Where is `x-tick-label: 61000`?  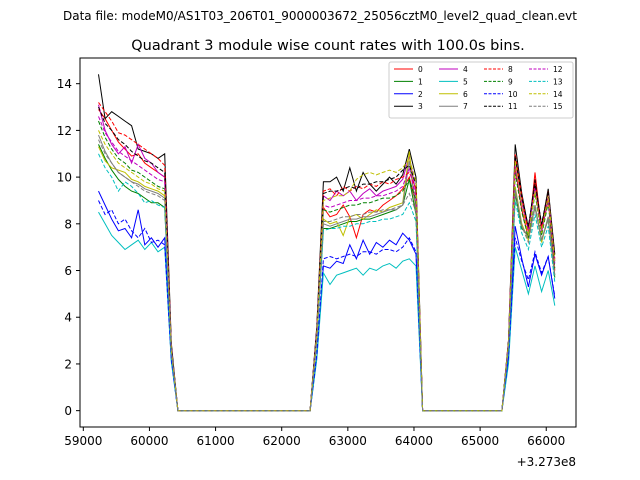 x-tick-label: 61000 is located at coordinates (215, 441).